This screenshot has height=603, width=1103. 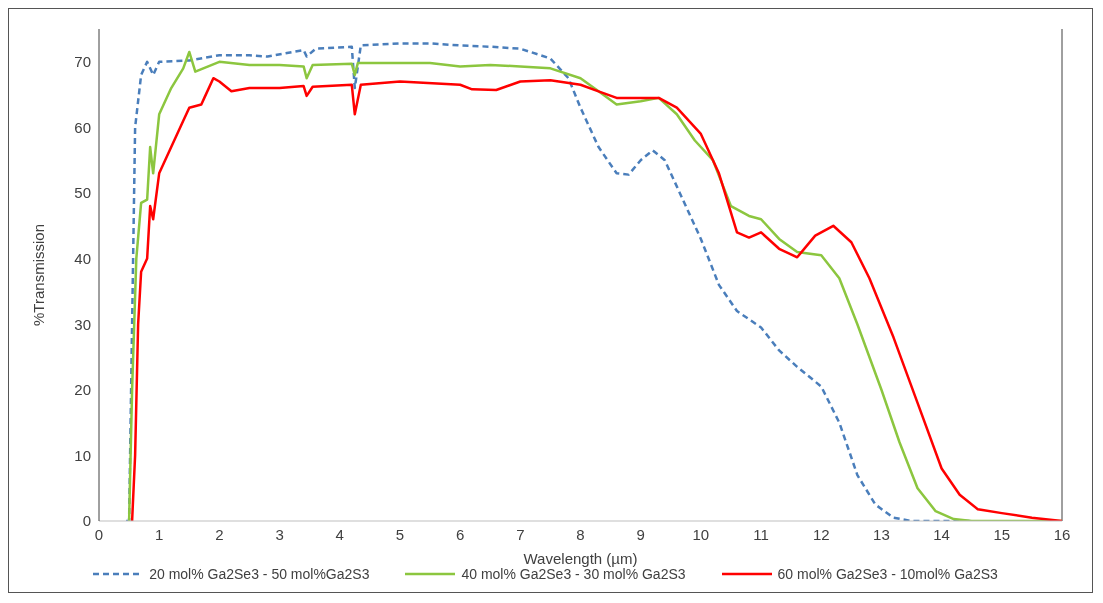 What do you see at coordinates (881, 534) in the screenshot?
I see `x-tick-label: 13` at bounding box center [881, 534].